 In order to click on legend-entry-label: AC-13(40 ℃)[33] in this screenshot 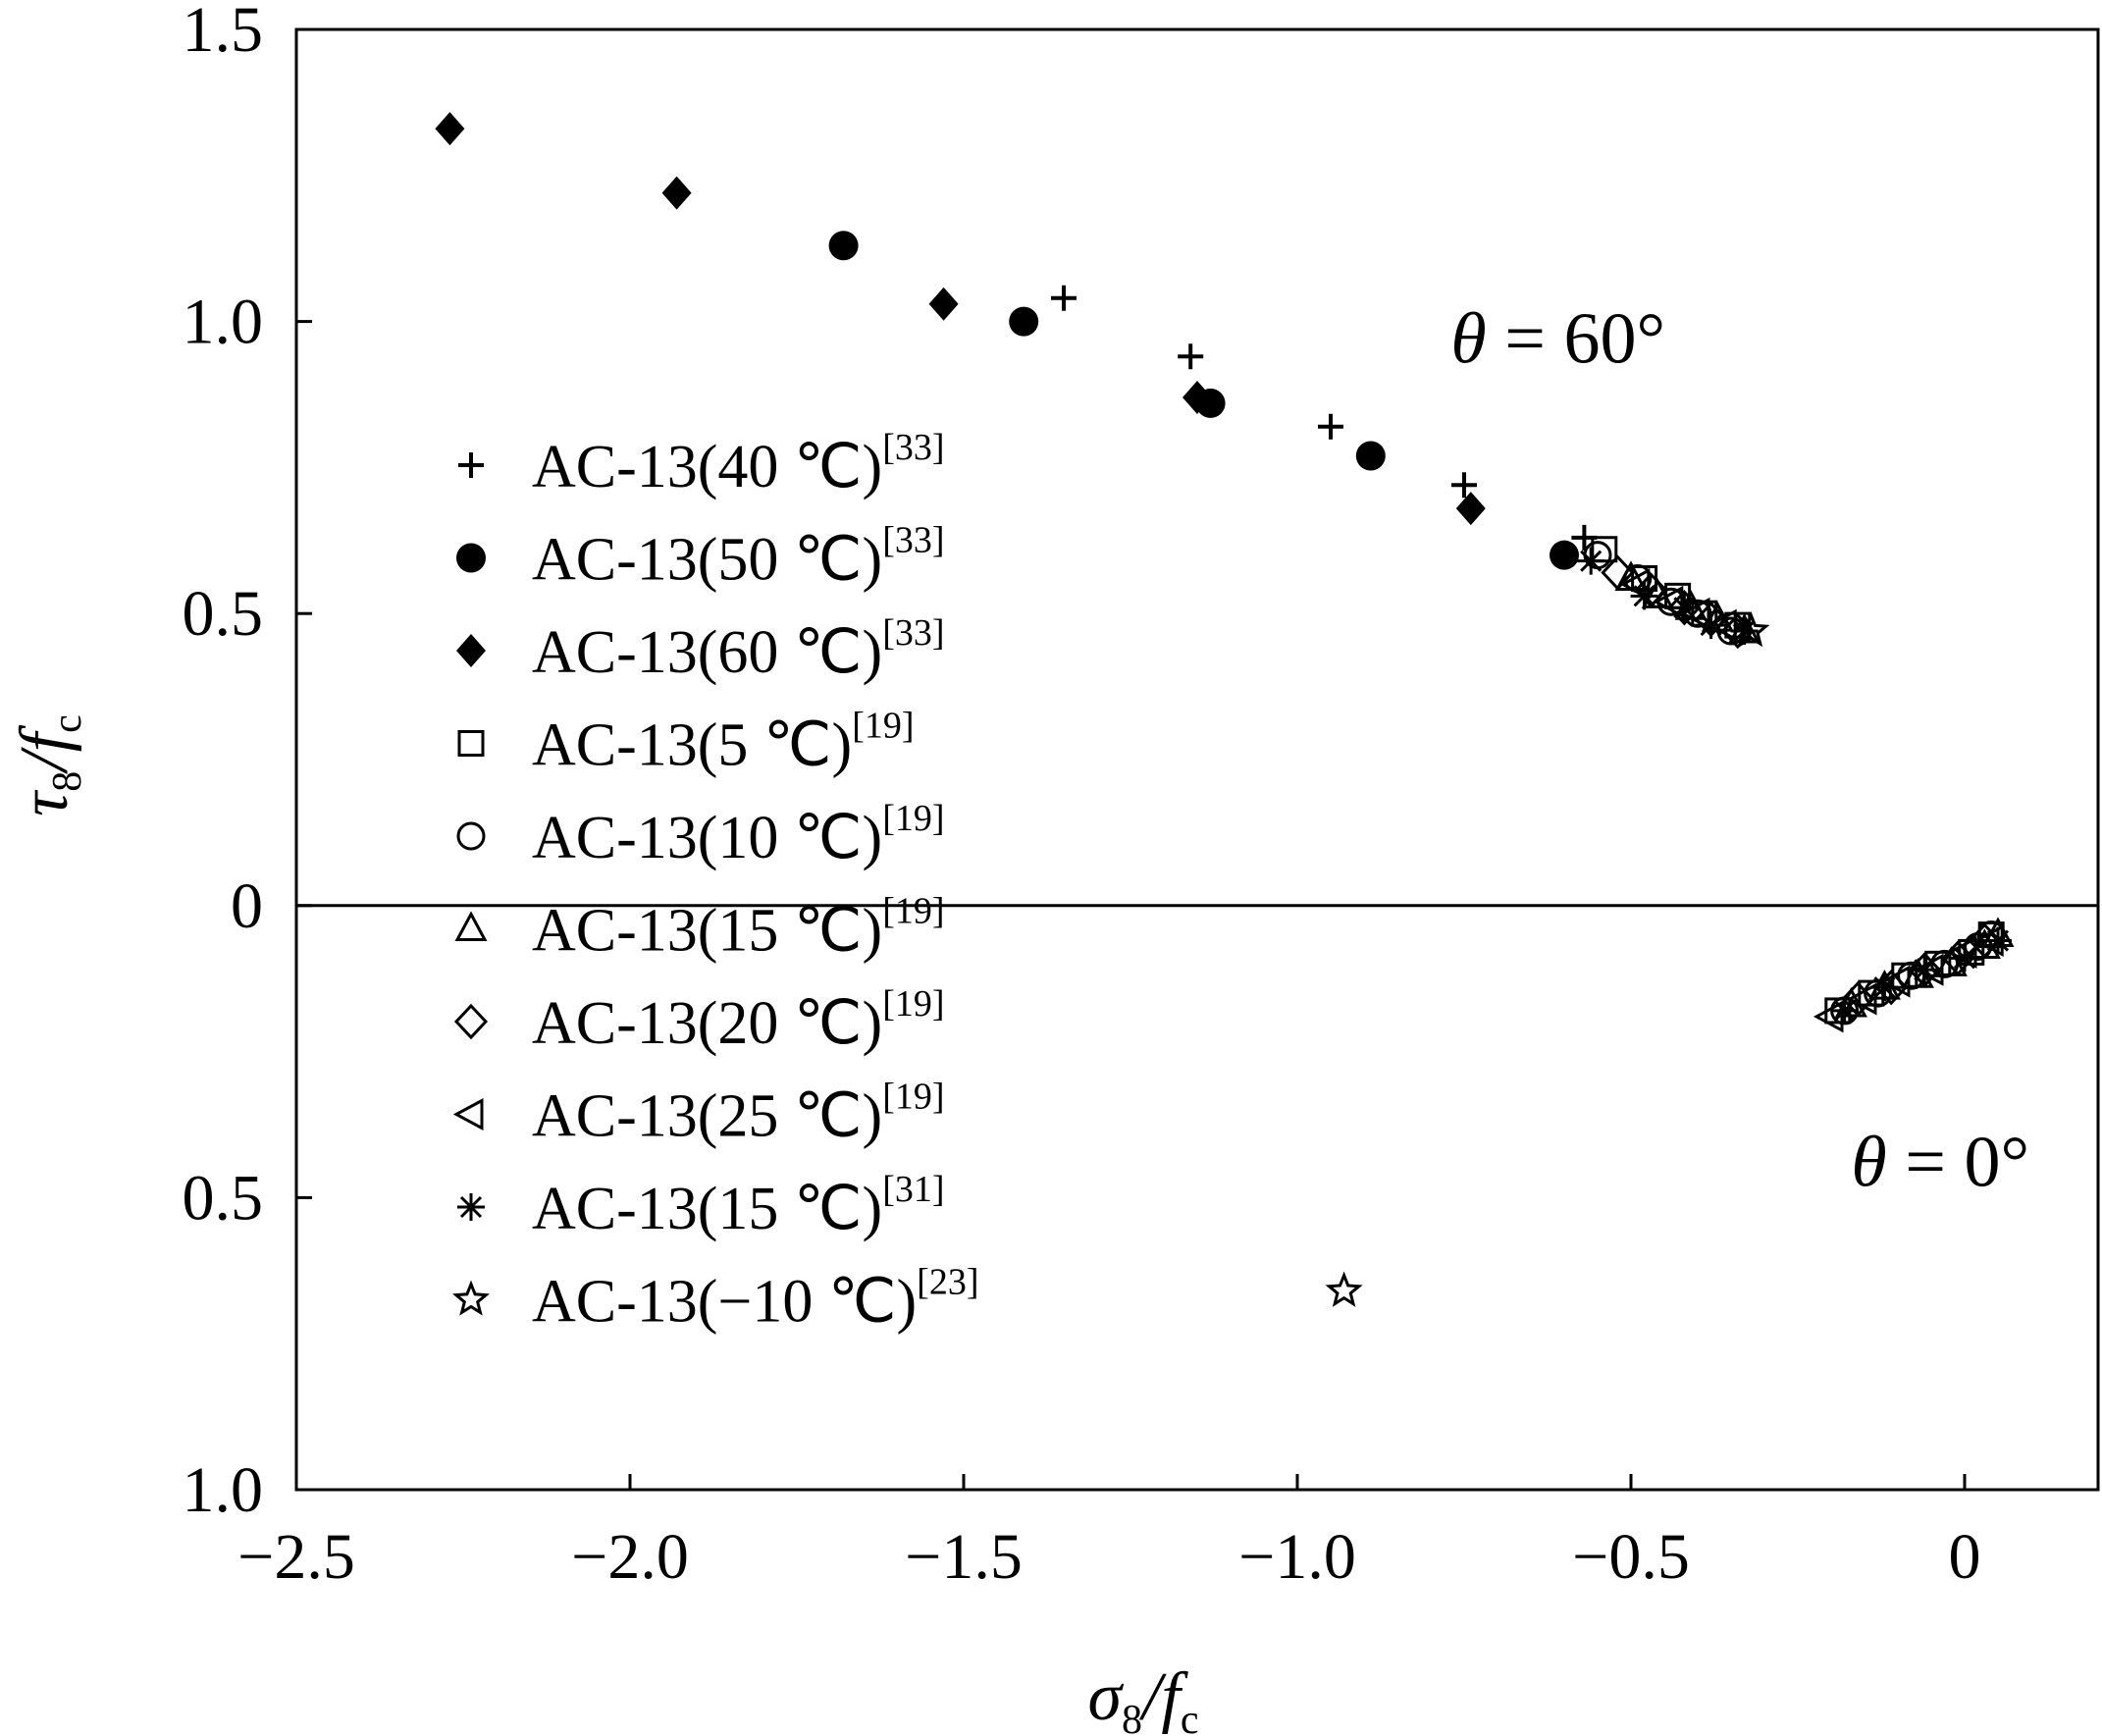, I will do `click(738, 463)`.